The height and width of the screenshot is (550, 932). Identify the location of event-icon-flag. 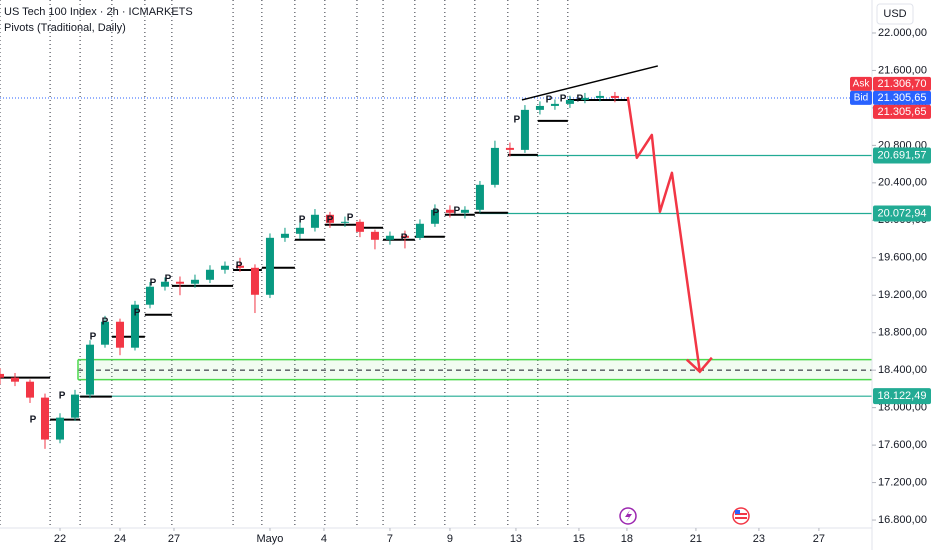
(741, 516).